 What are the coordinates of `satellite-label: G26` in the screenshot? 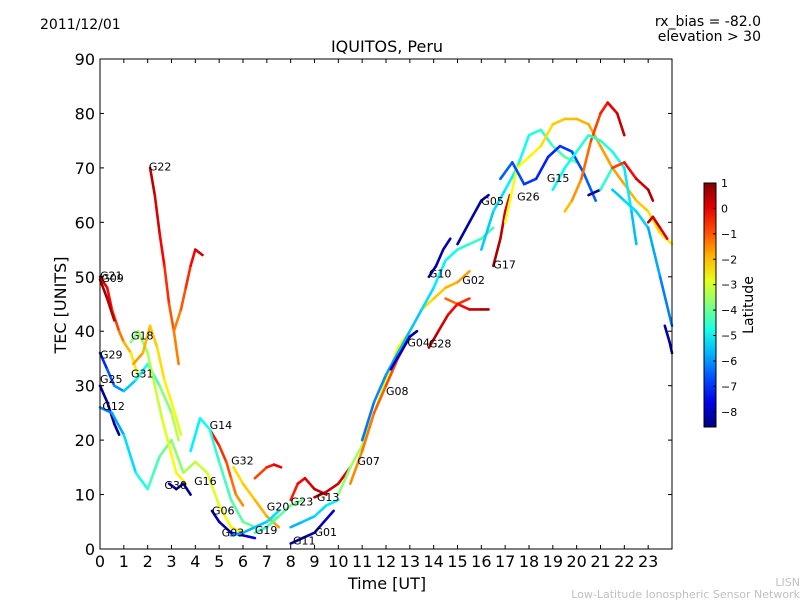 It's located at (528, 197).